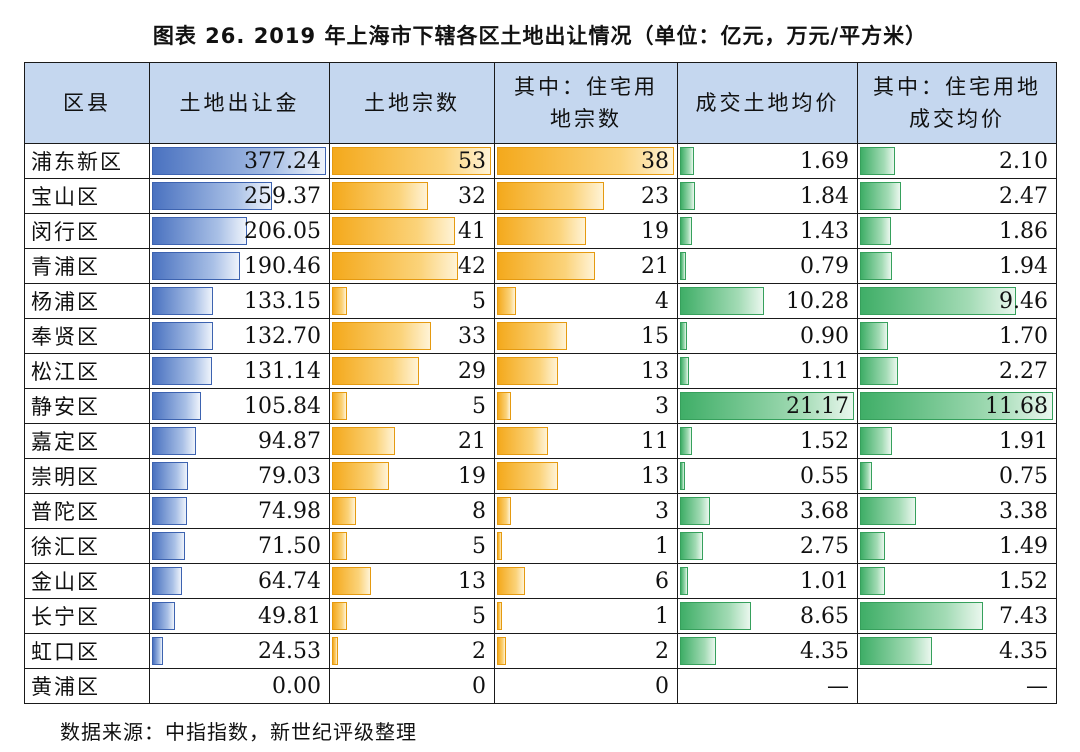  Describe the element at coordinates (957, 87) in the screenshot. I see `header-res-avg-price-line1: 其中：住宅用地` at that location.